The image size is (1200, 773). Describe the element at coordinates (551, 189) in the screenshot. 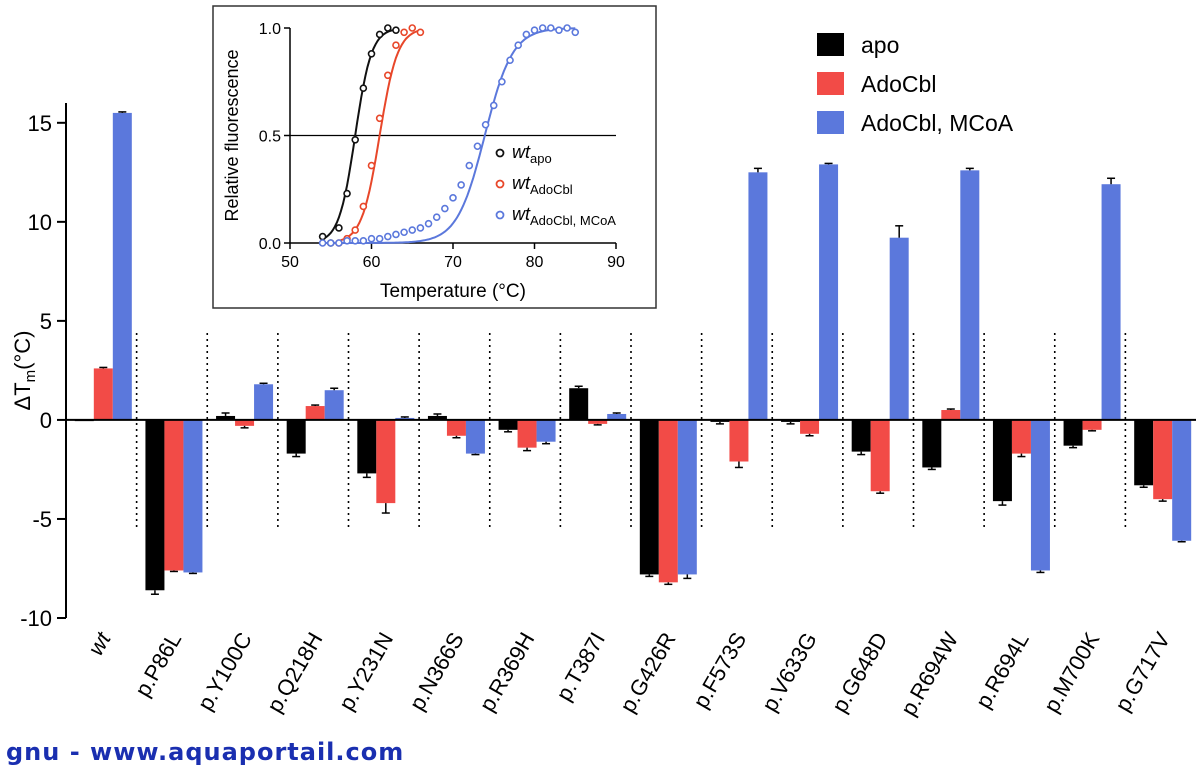

I see `inset-legend-sub: AdoCbl` at that location.